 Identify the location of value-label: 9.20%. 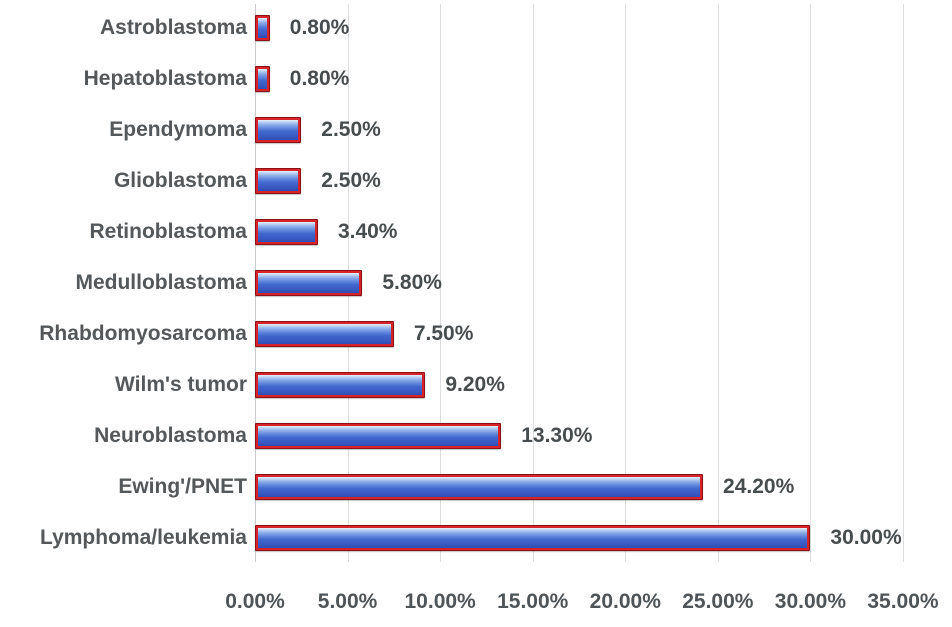
(475, 384).